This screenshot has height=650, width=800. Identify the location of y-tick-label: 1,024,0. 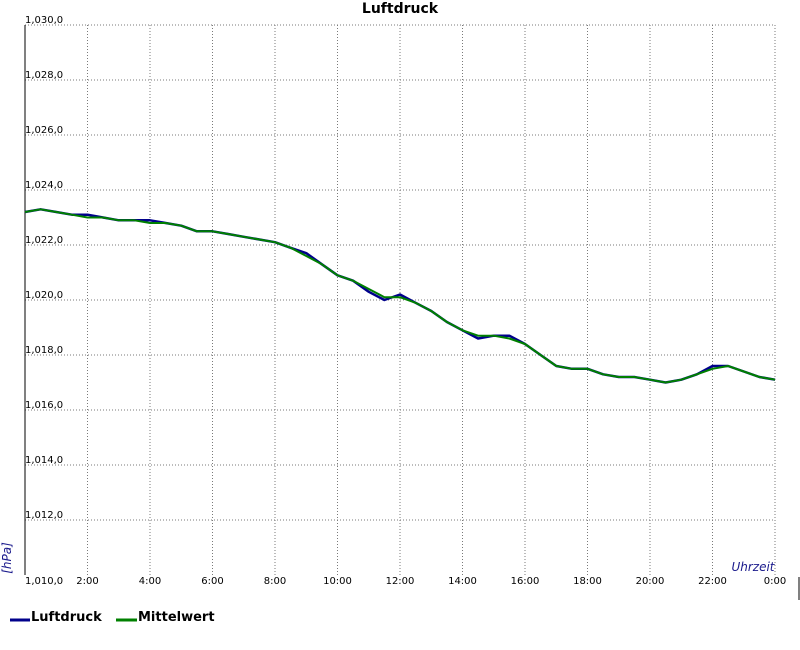
(44, 185).